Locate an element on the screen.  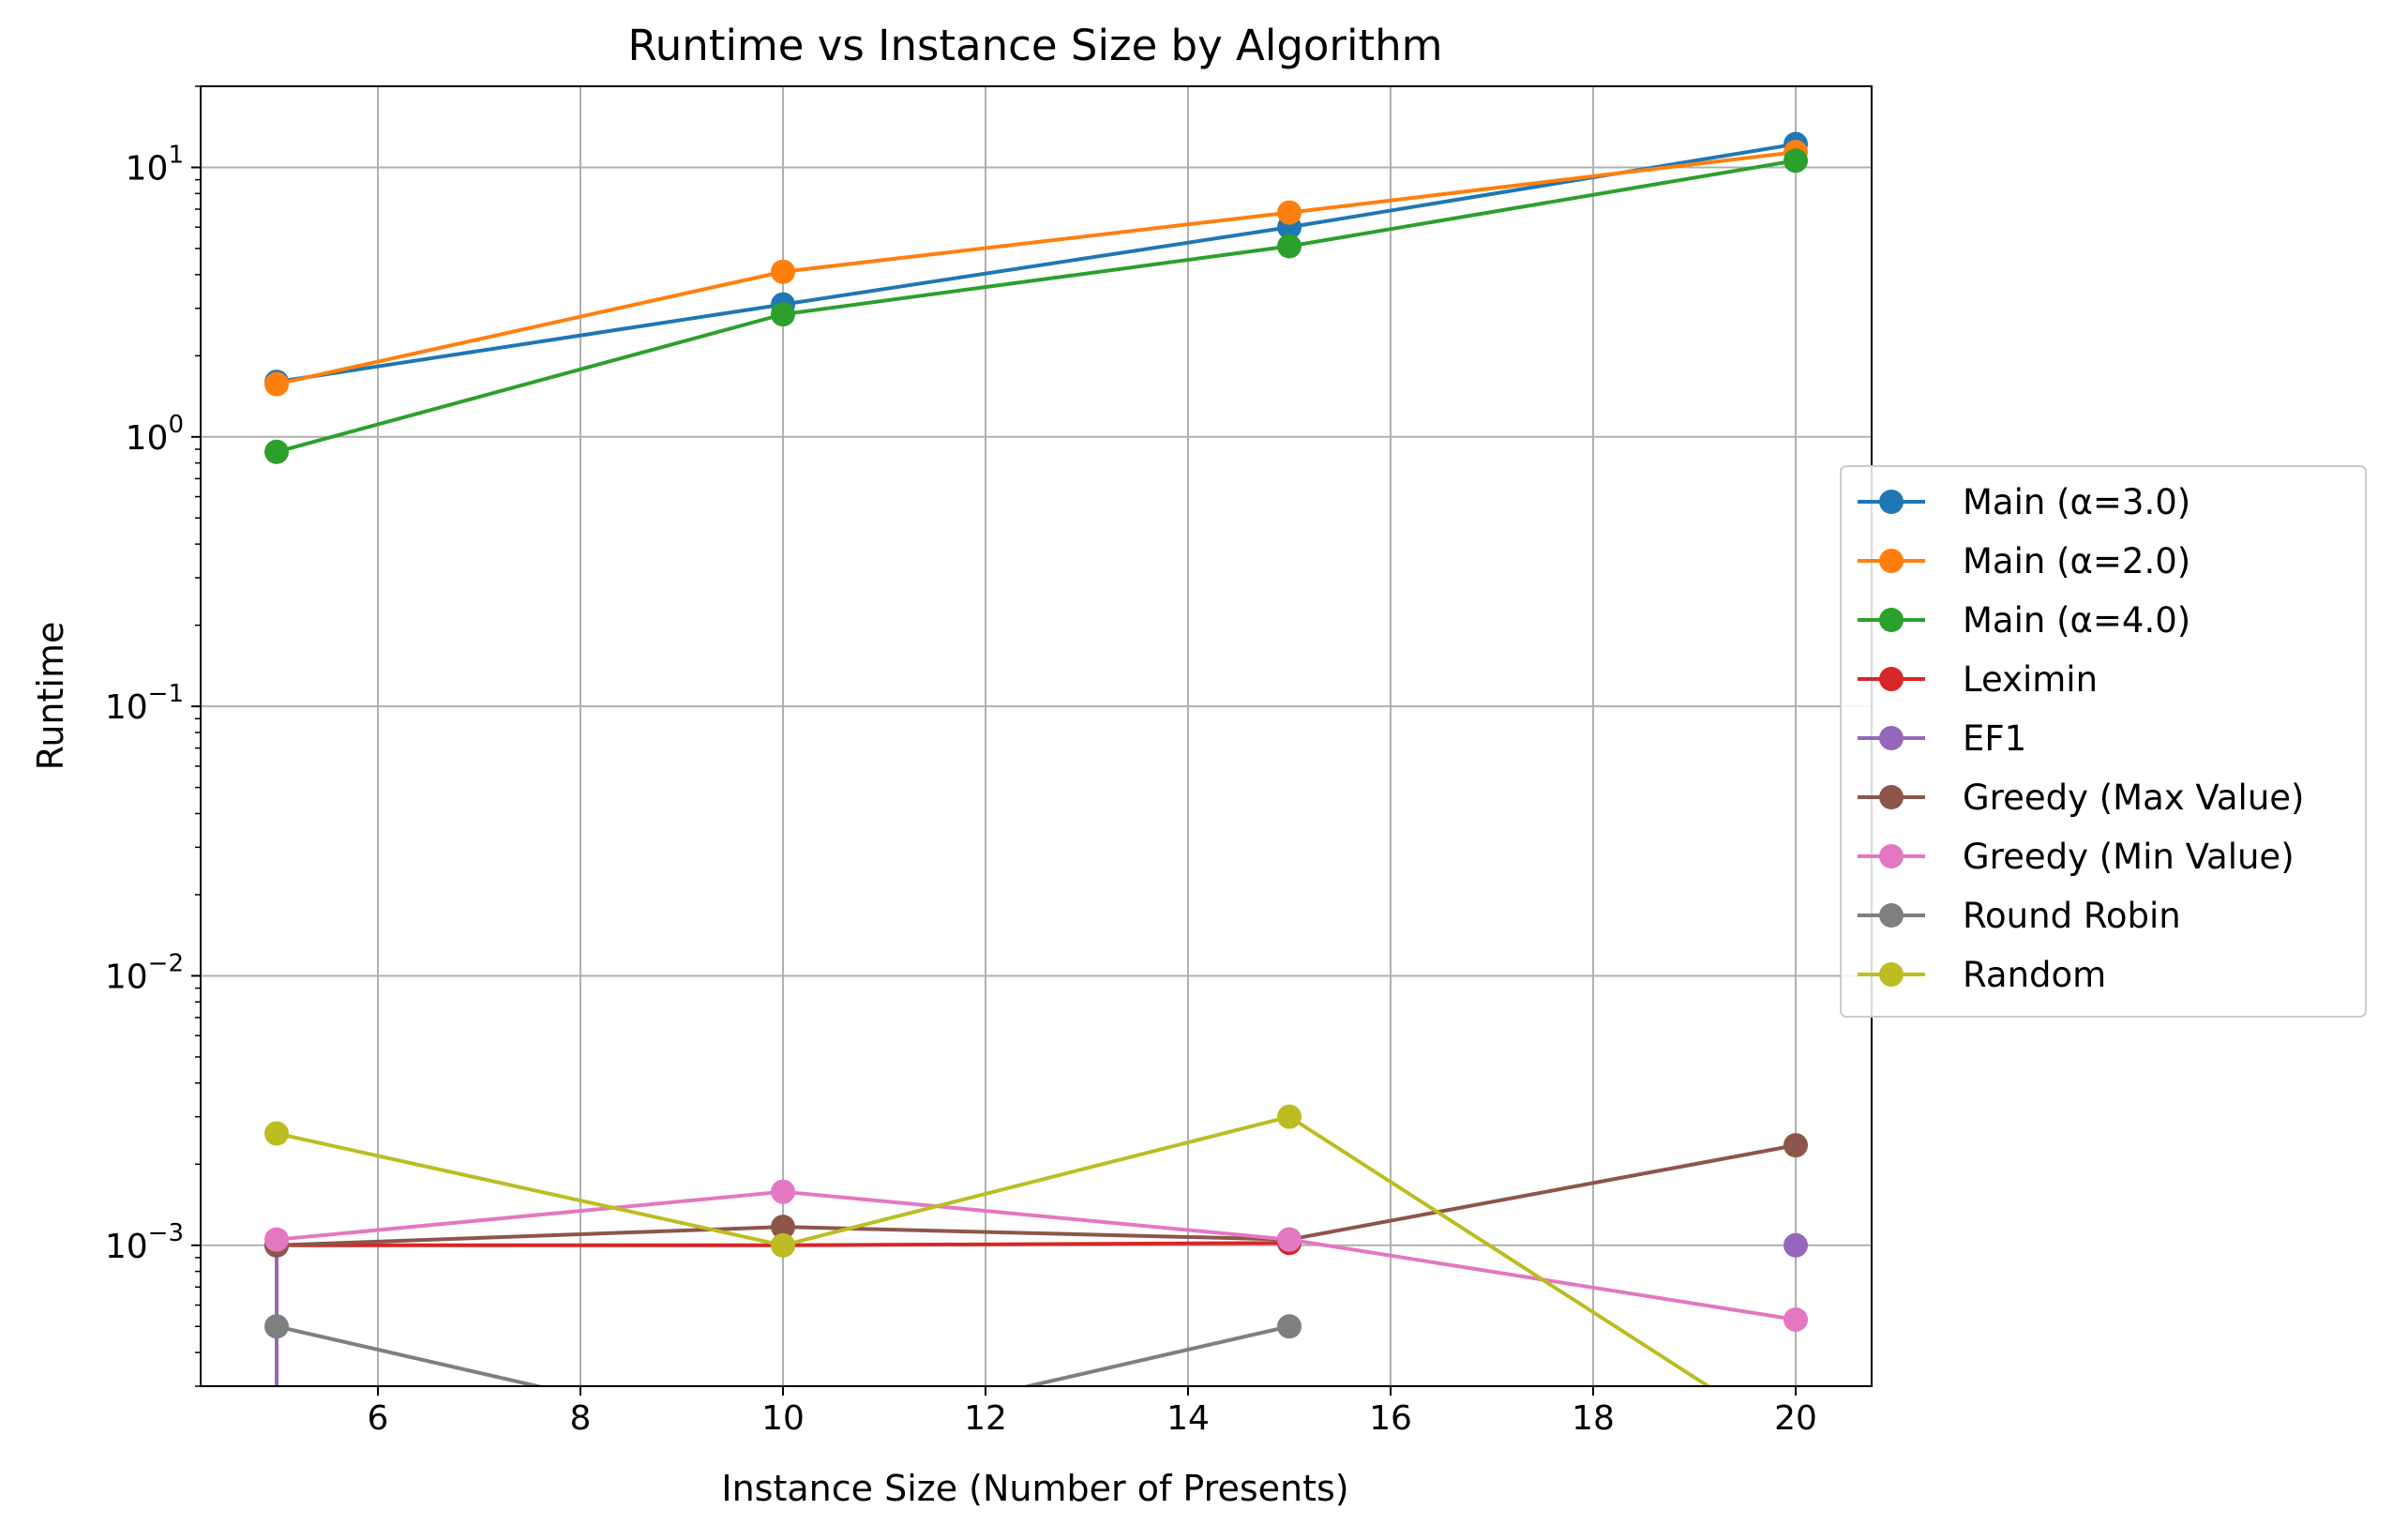
legend-item: Round Robin is located at coordinates (2019, 916).